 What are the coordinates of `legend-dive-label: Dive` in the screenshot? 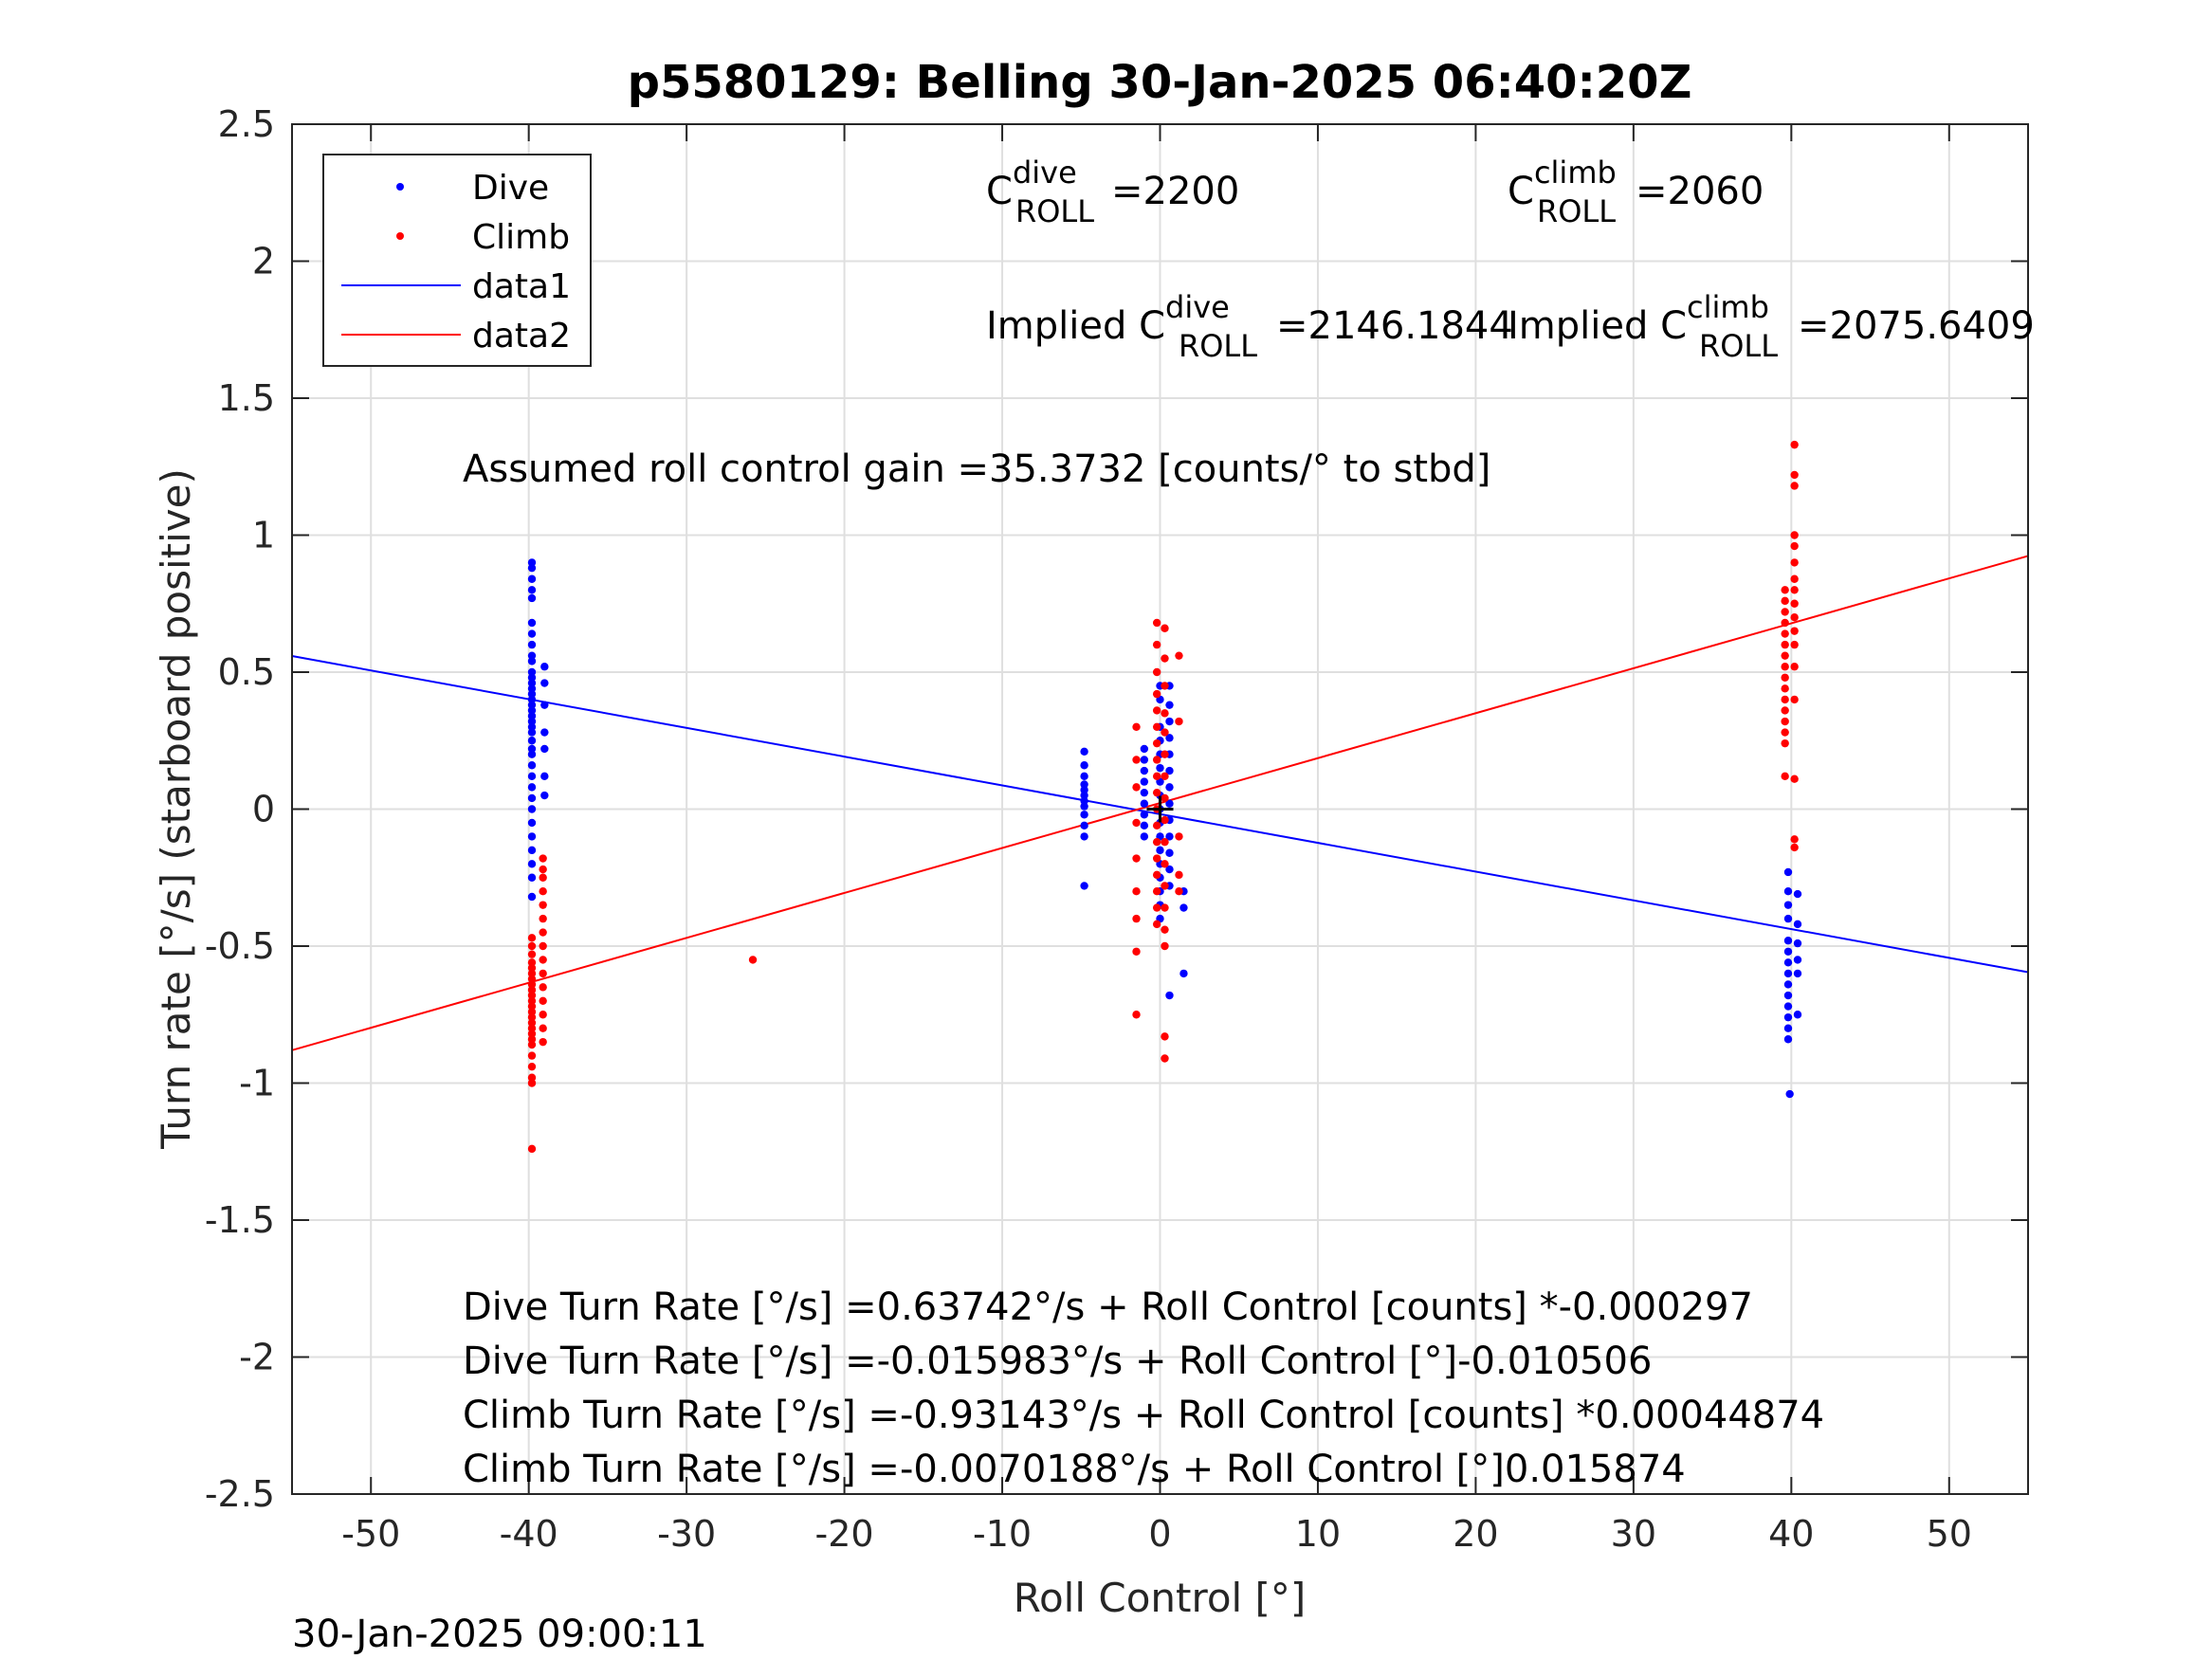 It's located at (510, 188).